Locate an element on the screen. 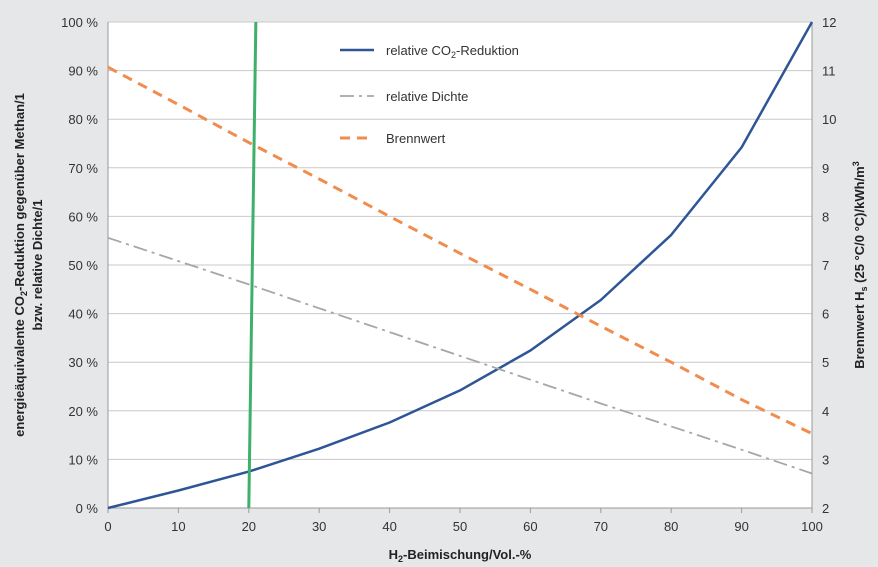 This screenshot has width=878, height=567. y-right-tick-label: 6 is located at coordinates (825, 314).